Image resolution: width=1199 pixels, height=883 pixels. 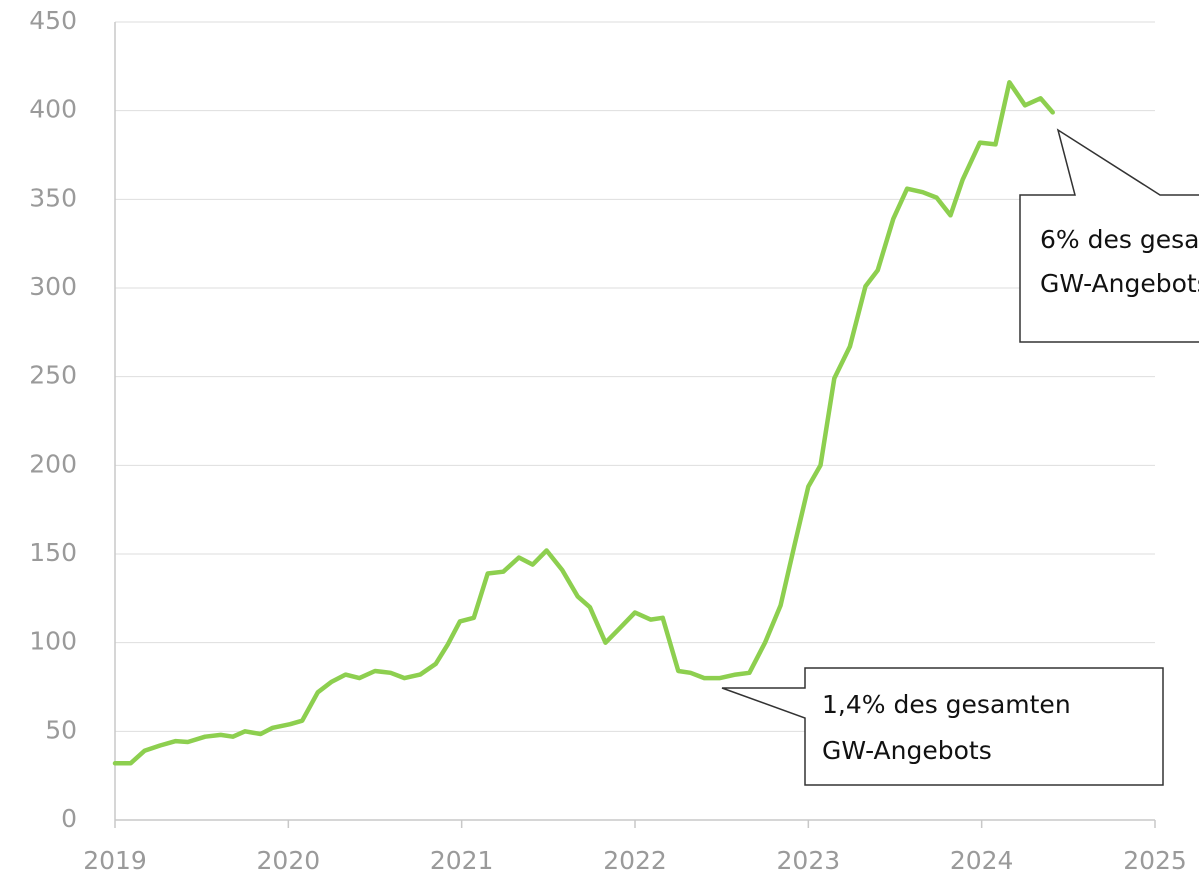 What do you see at coordinates (61, 729) in the screenshot?
I see `y-tick-label: 50` at bounding box center [61, 729].